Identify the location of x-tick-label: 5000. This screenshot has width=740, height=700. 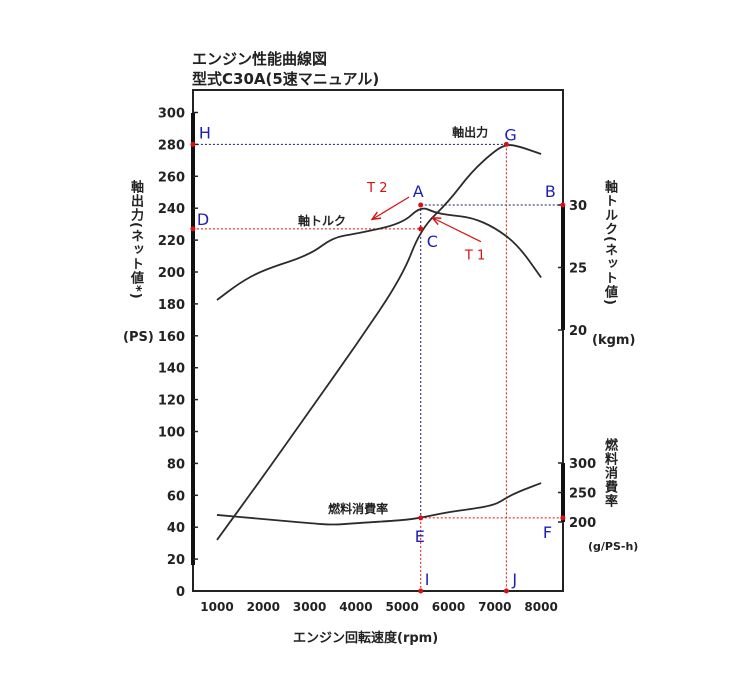
(401, 607).